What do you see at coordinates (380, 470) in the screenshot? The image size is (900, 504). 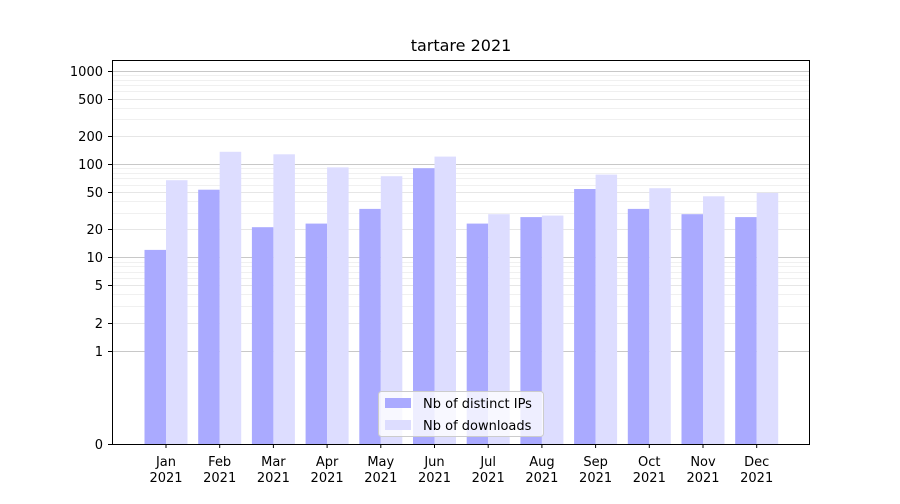 I see `x-tick-label: May 2021` at bounding box center [380, 470].